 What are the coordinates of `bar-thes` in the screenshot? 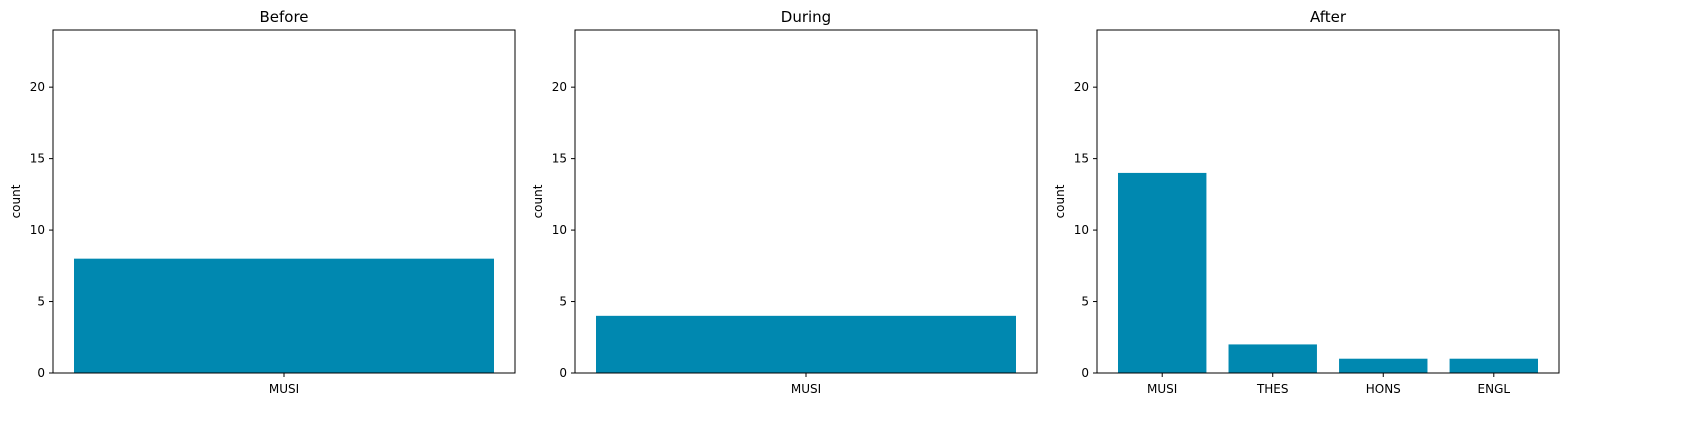 It's located at (1272, 358).